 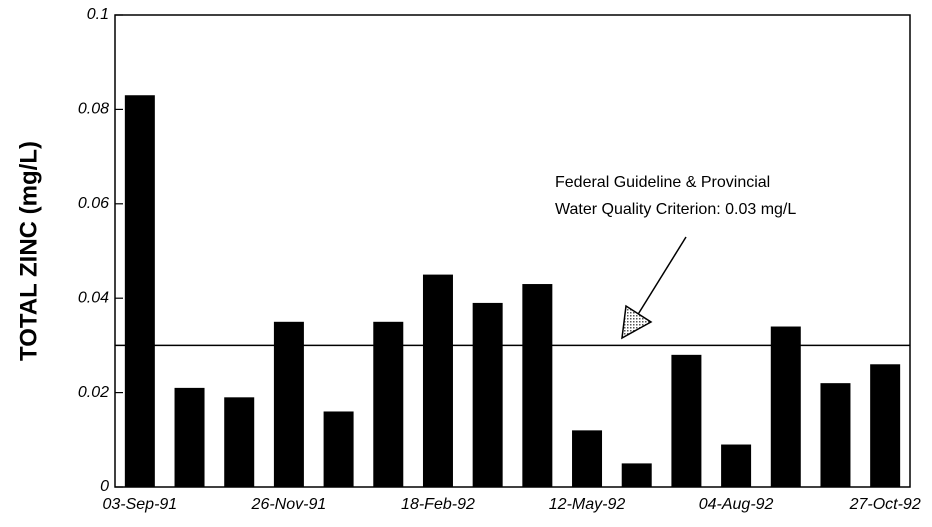 What do you see at coordinates (661, 276) in the screenshot?
I see `arrow-shaft` at bounding box center [661, 276].